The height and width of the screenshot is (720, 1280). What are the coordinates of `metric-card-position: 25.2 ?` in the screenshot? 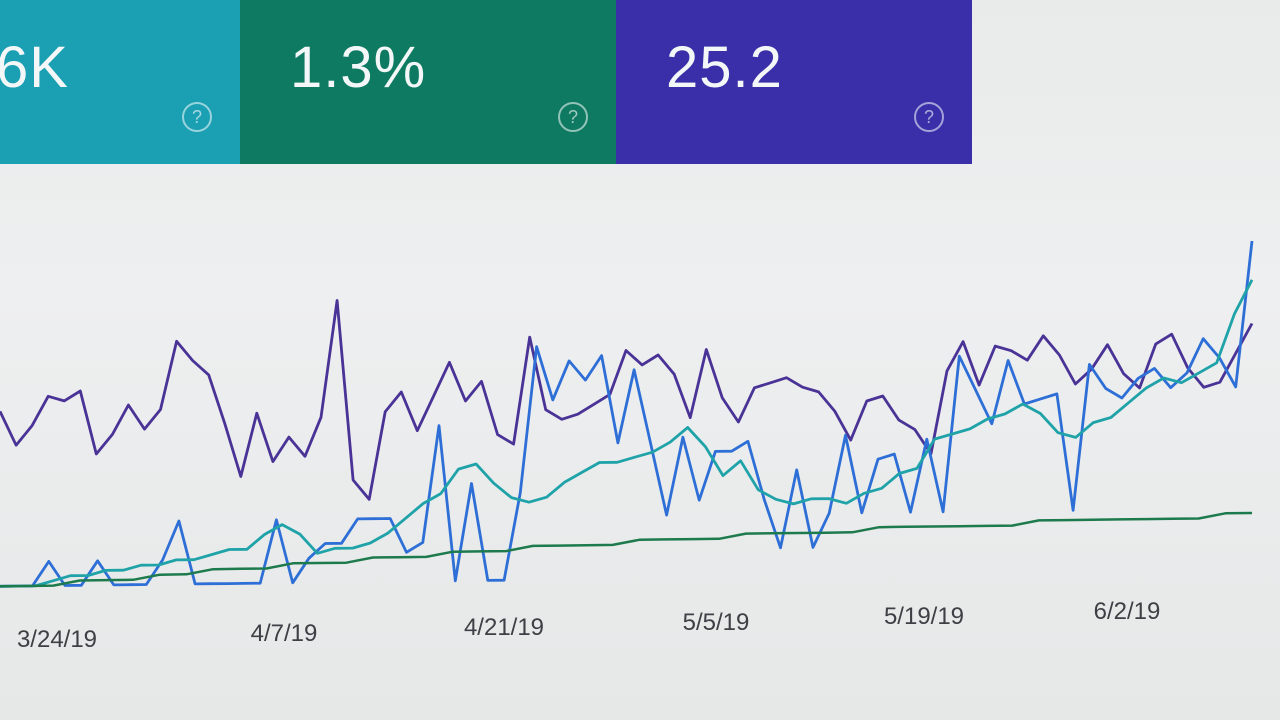 It's located at (794, 82).